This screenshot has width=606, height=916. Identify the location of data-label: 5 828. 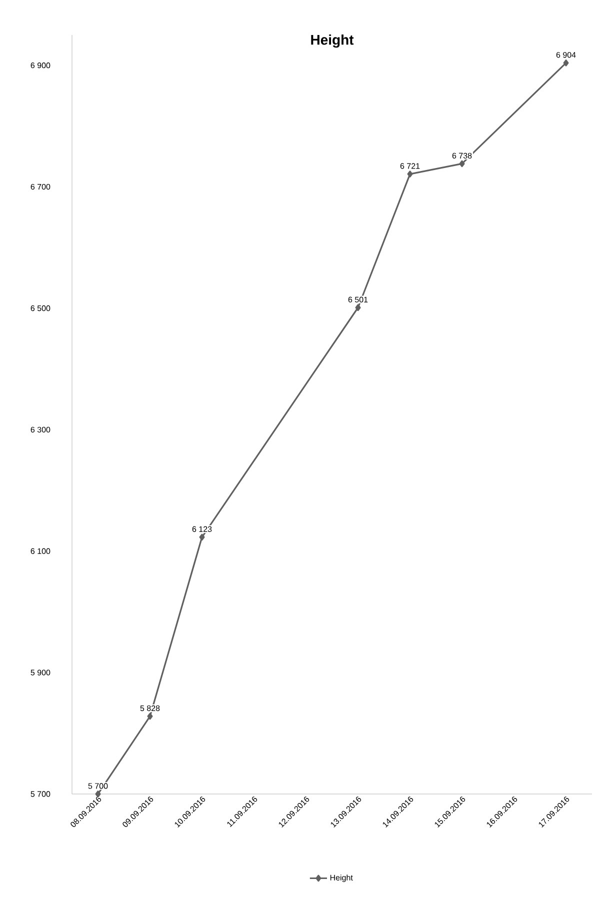
(150, 708).